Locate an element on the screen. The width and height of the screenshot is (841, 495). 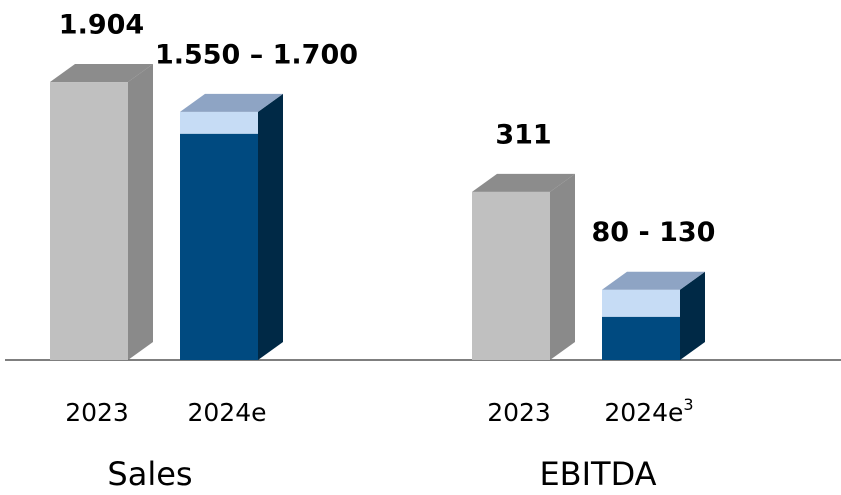
group-title: EBITDA is located at coordinates (597, 474).